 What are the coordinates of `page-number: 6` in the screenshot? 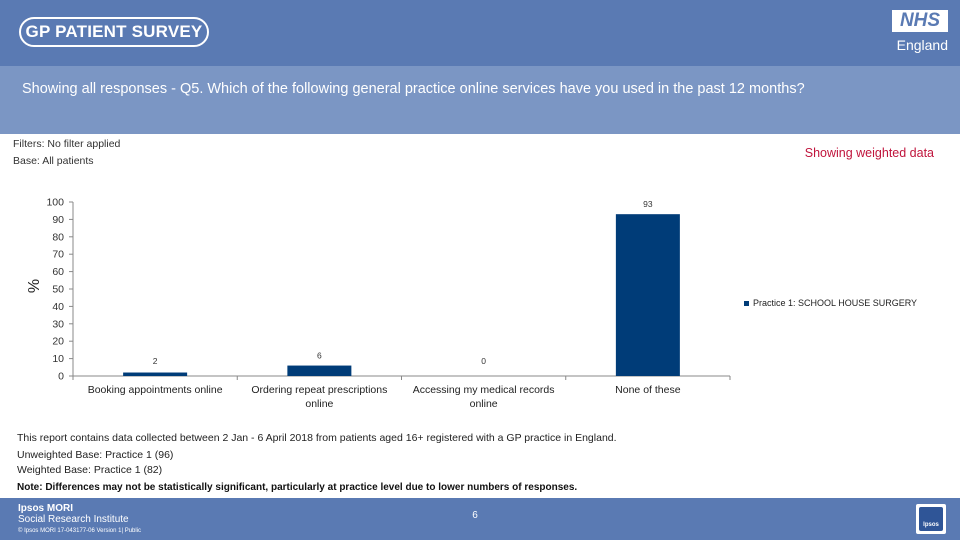 It's located at (475, 515).